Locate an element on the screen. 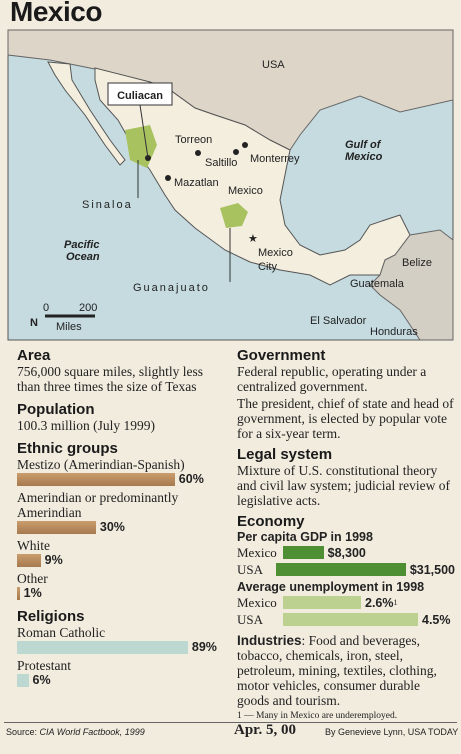  map-label: Culiacan is located at coordinates (140, 96).